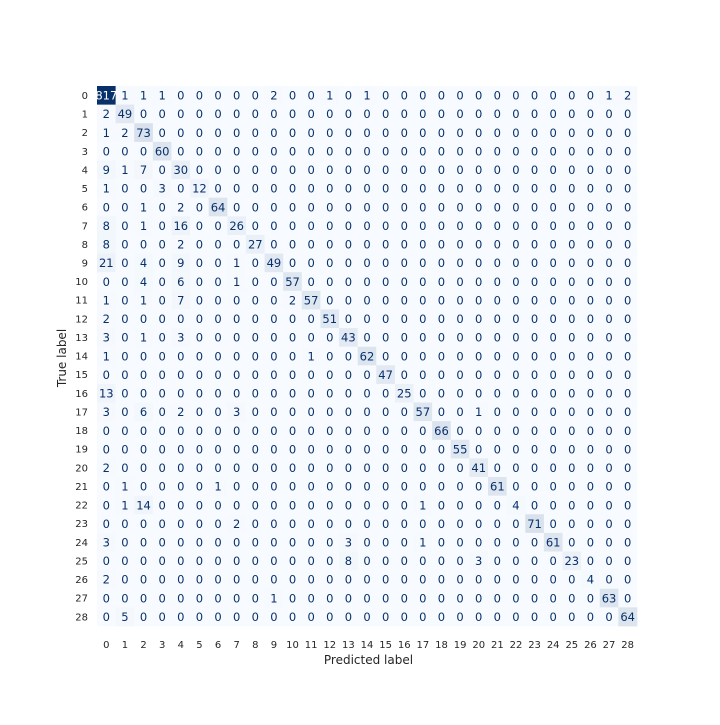  Describe the element at coordinates (81, 617) in the screenshot. I see `y-tick-label: 28` at that location.